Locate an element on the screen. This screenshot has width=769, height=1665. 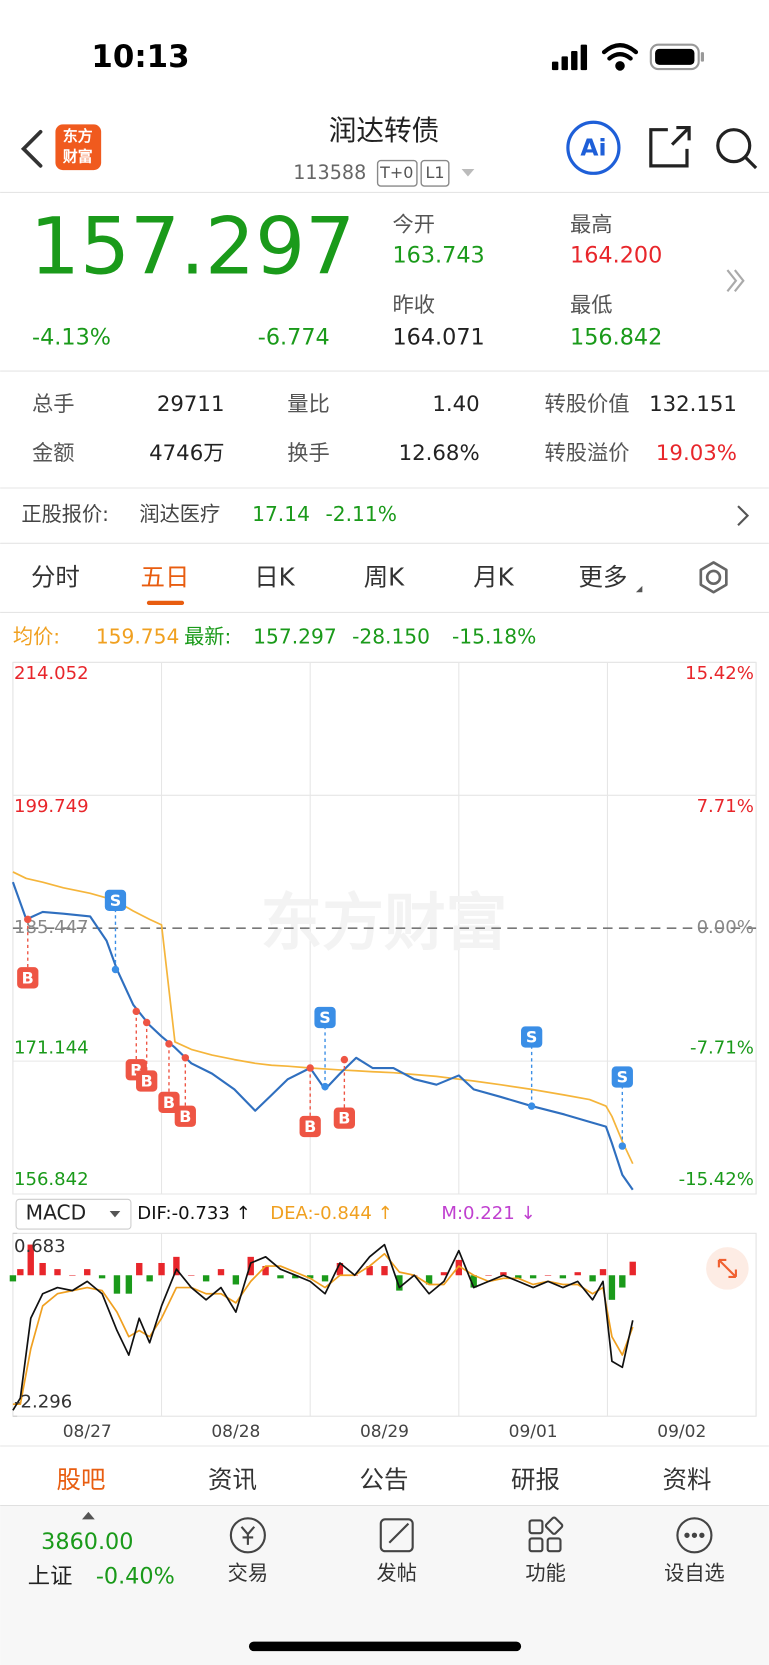
battery-icon is located at coordinates (676, 57).